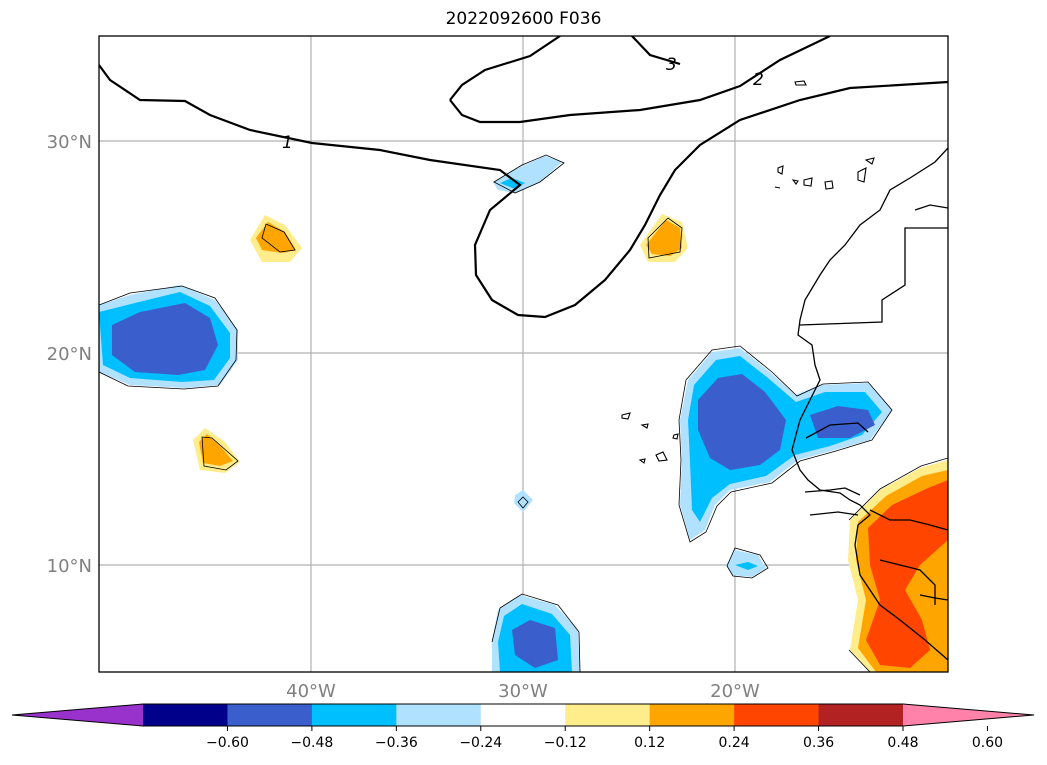  What do you see at coordinates (311, 691) in the screenshot?
I see `lon-label-40w: 40°W` at bounding box center [311, 691].